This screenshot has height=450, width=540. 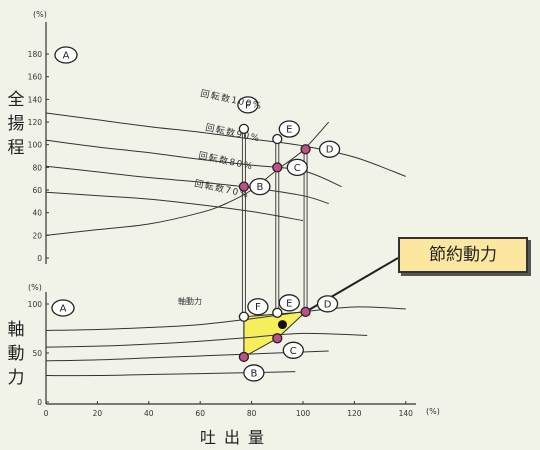 I want to click on top-label-ring-b, so click(x=260, y=186).